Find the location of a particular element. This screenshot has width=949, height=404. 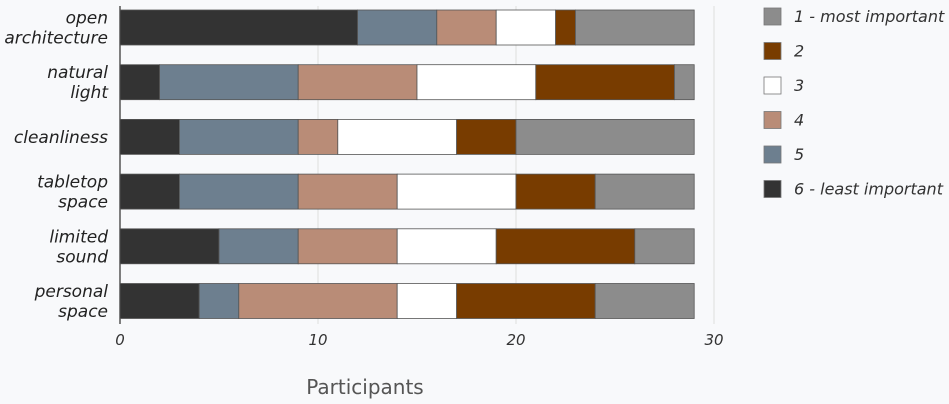

category-label: natural is located at coordinates (77, 73).